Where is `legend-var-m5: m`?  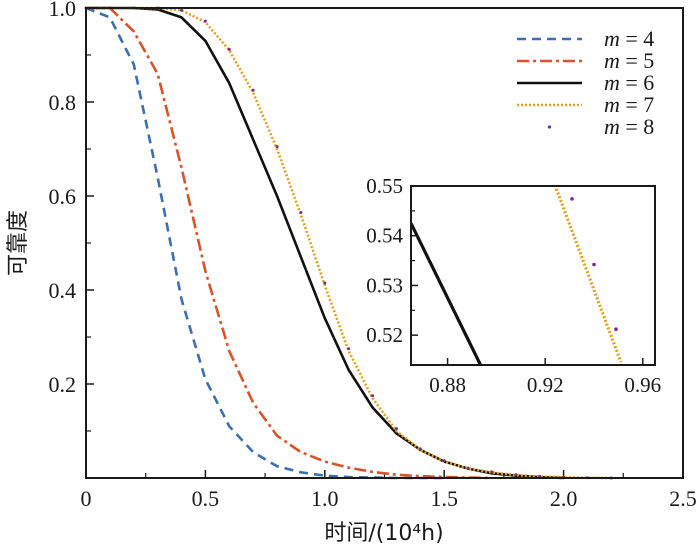
legend-var-m5: m is located at coordinates (612, 60).